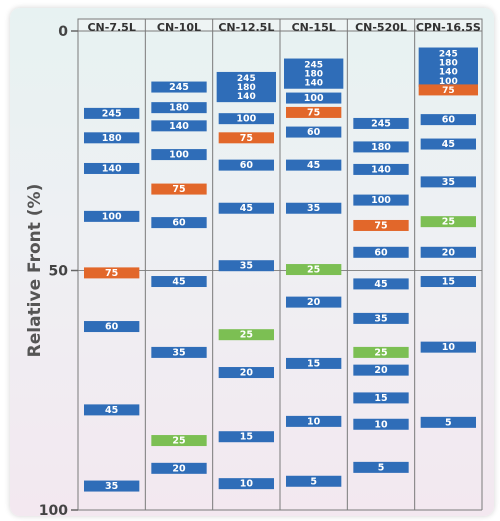  What do you see at coordinates (448, 27) in the screenshot?
I see `lane-label: CPN-16.5S` at bounding box center [448, 27].